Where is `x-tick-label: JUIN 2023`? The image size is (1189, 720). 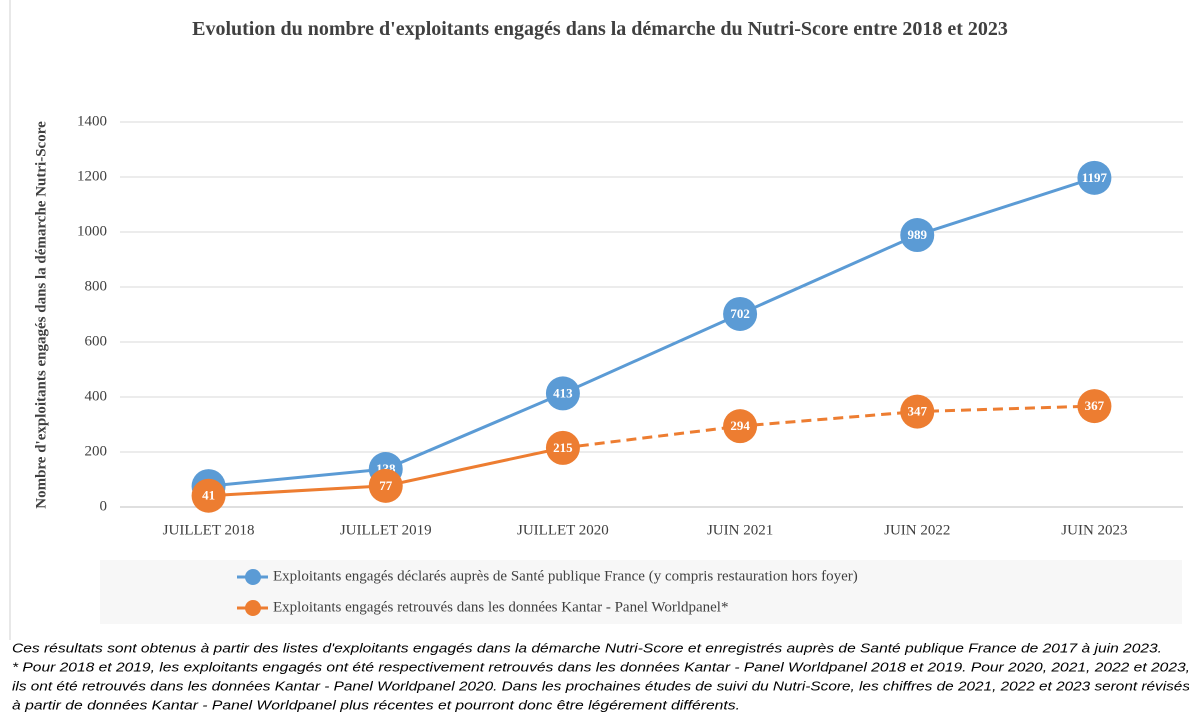 x-tick-label: JUIN 2023 is located at coordinates (1094, 530).